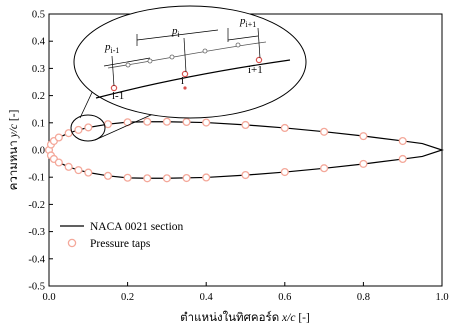 The width and height of the screenshot is (454, 327). What do you see at coordinates (441, 297) in the screenshot?
I see `x-tick-label: 1.0` at bounding box center [441, 297].